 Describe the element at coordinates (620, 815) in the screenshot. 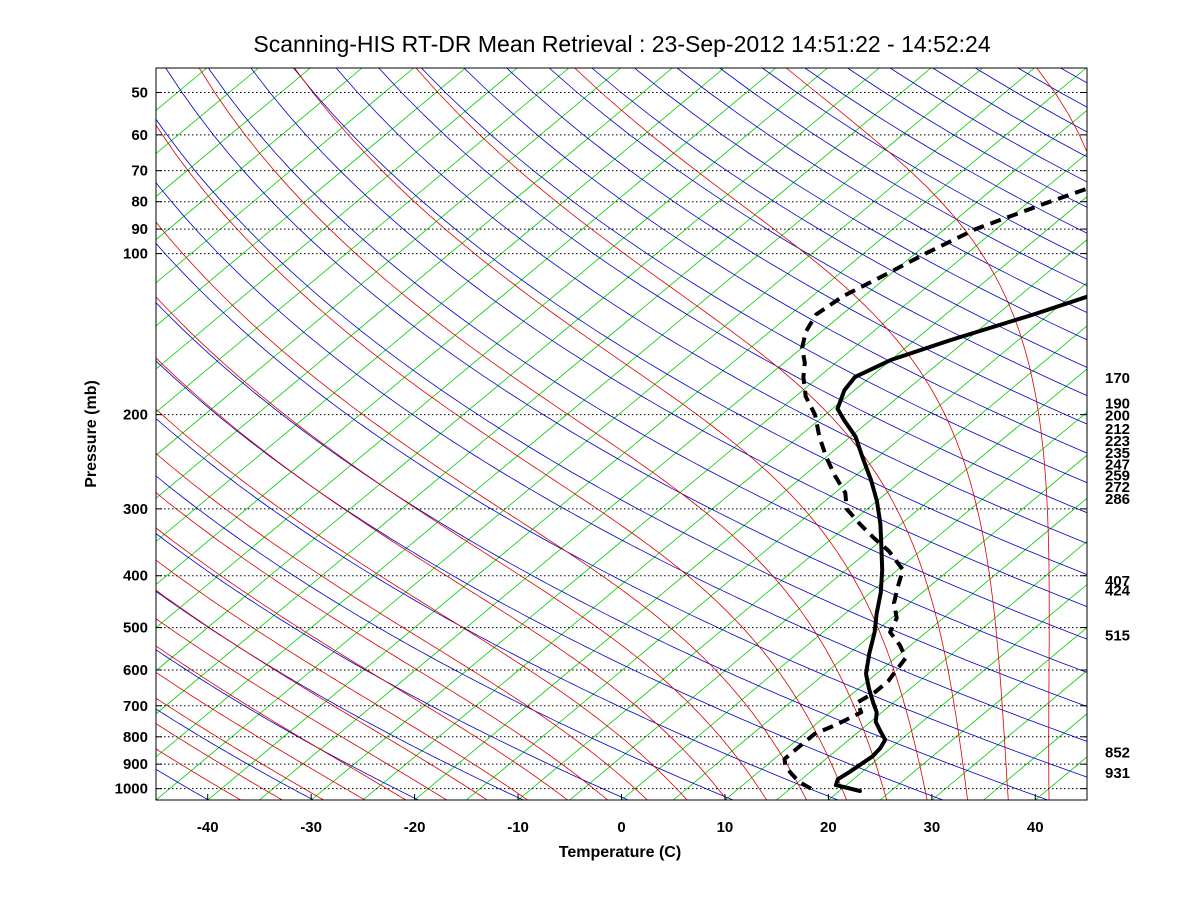

I see `x-axis-ticks: -40 -30 -20 -10 0 10 20 30 40` at that location.